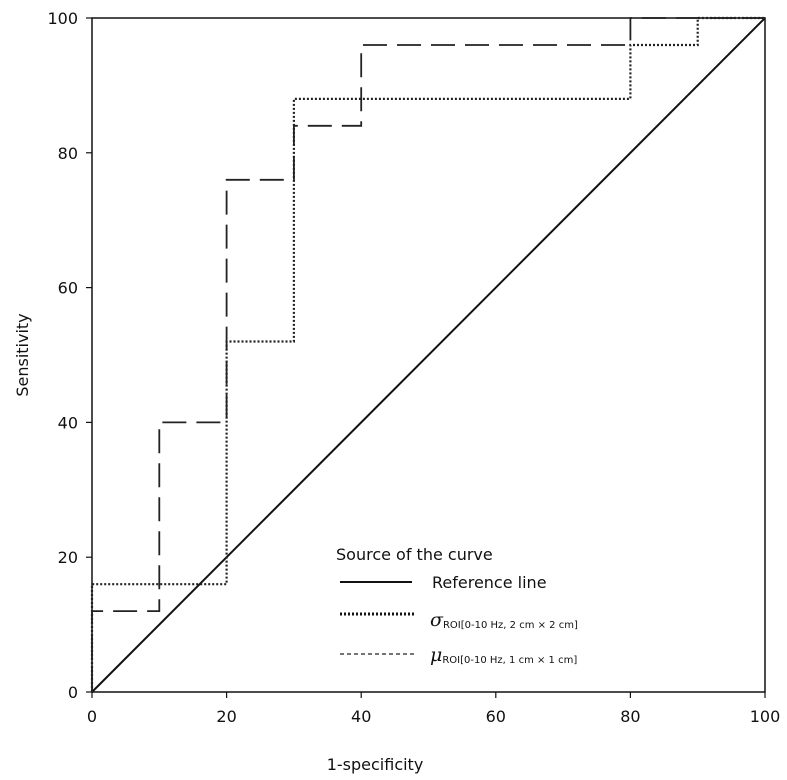 This screenshot has width=787, height=780. Describe the element at coordinates (509, 660) in the screenshot. I see `legend-subscript-mu: ROI[0-10 Hz, 1 cm × 1 cm]` at that location.